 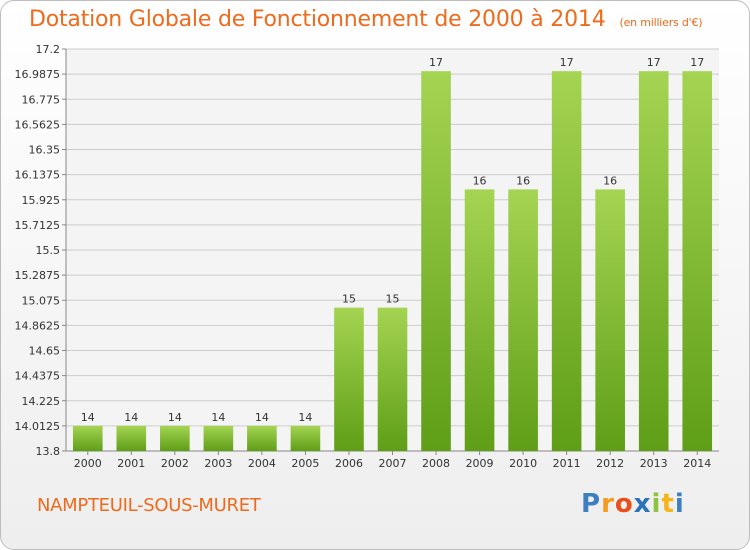 What do you see at coordinates (38, 325) in the screenshot?
I see `y-tick-label: 14.8625` at bounding box center [38, 325].